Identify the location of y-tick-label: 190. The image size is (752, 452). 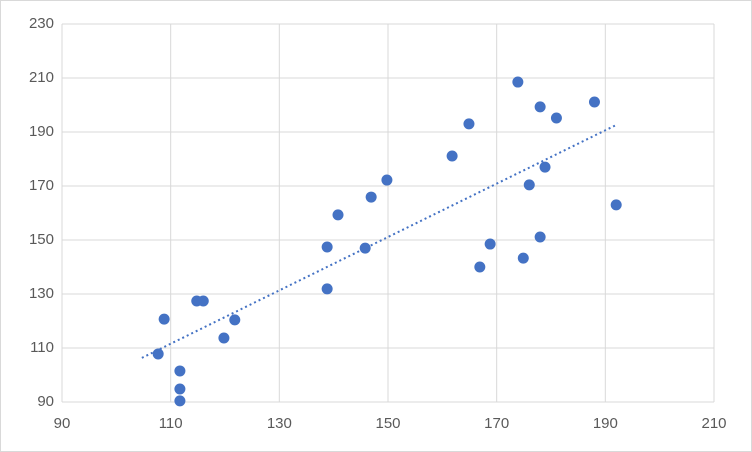
(41, 131).